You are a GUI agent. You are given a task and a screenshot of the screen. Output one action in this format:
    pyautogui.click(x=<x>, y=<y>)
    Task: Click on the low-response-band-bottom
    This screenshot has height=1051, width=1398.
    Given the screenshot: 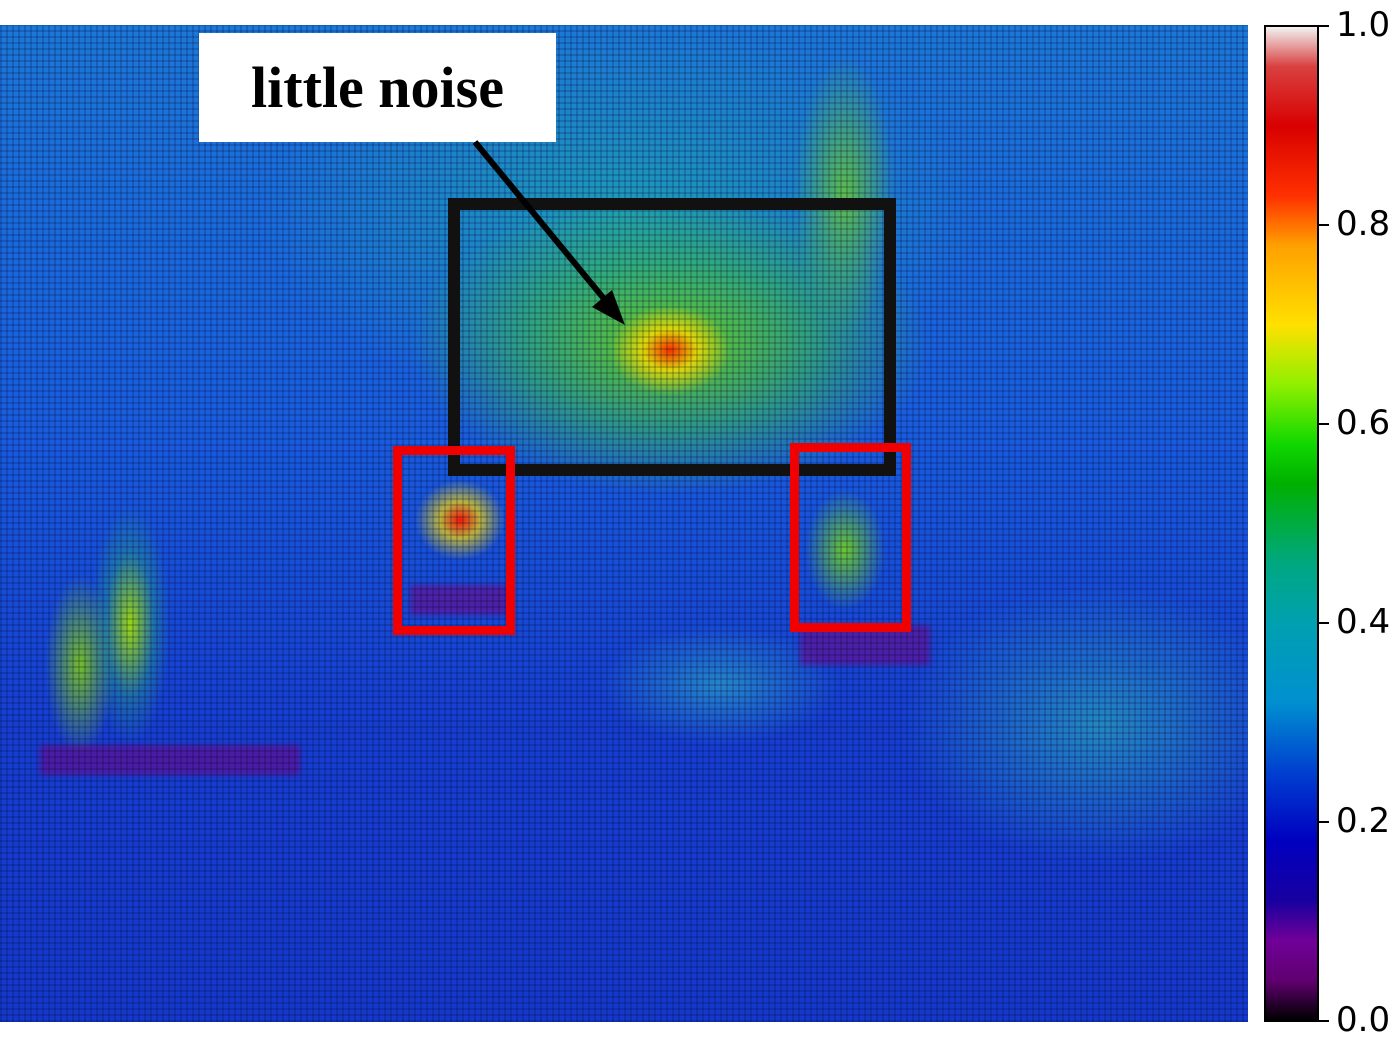 What is the action you would take?
    pyautogui.click(x=170, y=760)
    